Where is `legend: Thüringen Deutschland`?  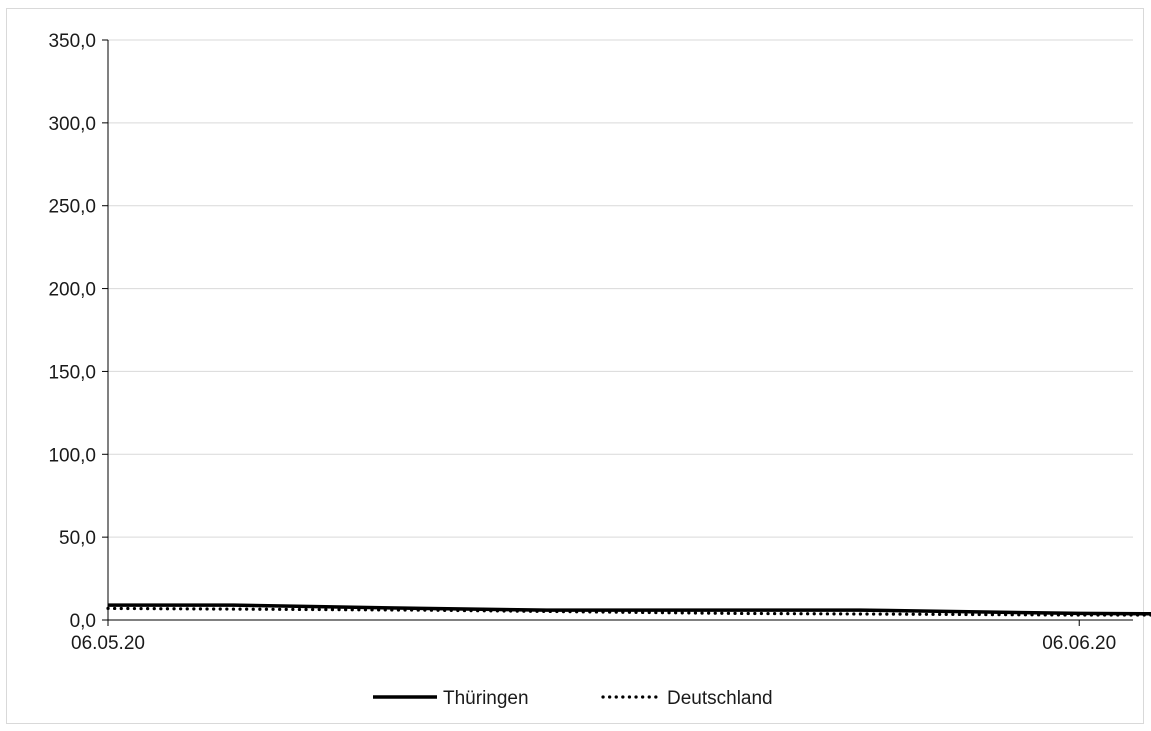
legend: Thüringen Deutschland is located at coordinates (573, 698).